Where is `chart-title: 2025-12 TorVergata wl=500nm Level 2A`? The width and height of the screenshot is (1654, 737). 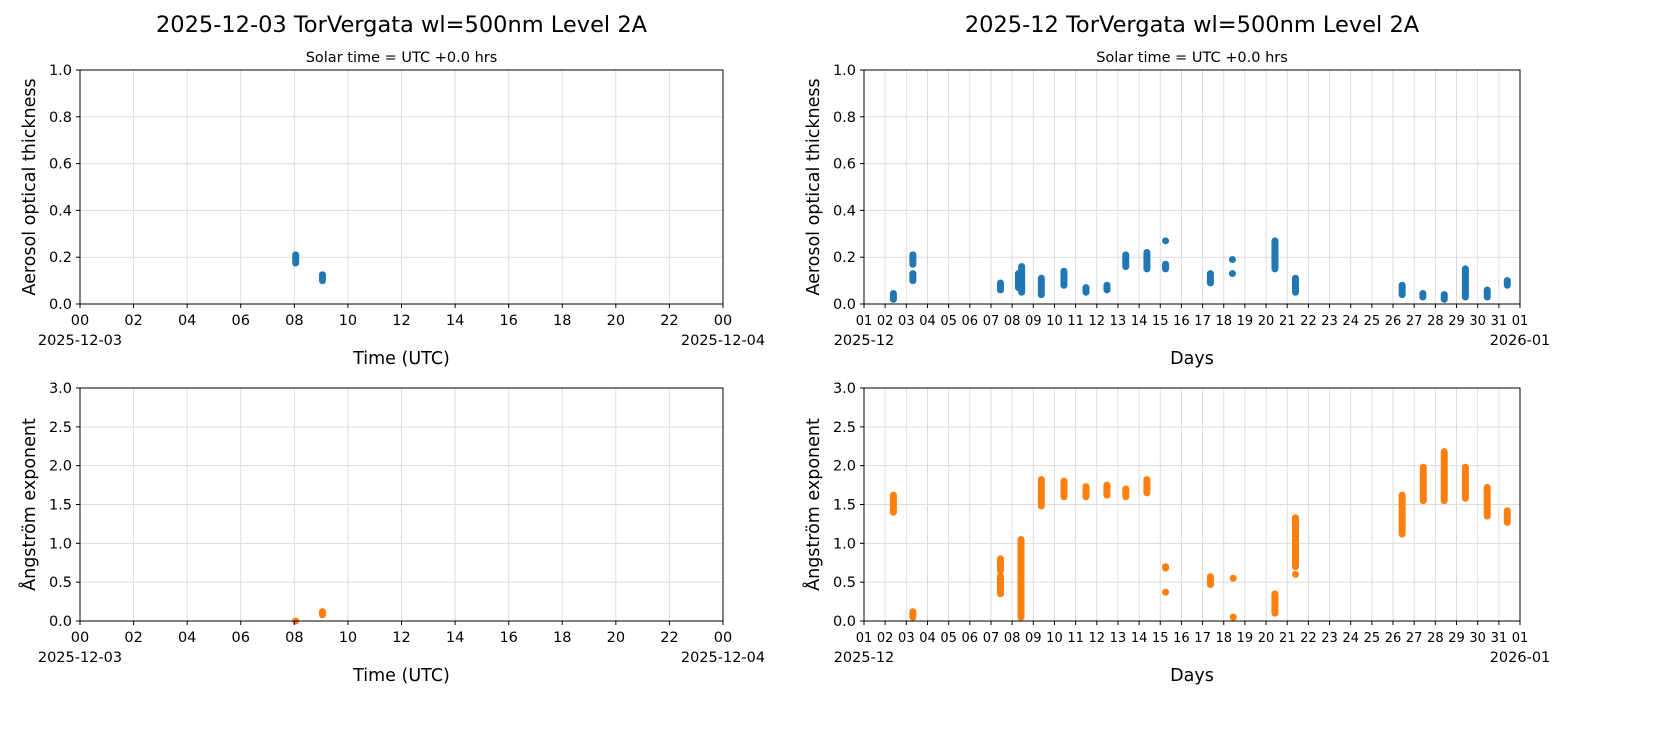 chart-title: 2025-12 TorVergata wl=500nm Level 2A is located at coordinates (1192, 25).